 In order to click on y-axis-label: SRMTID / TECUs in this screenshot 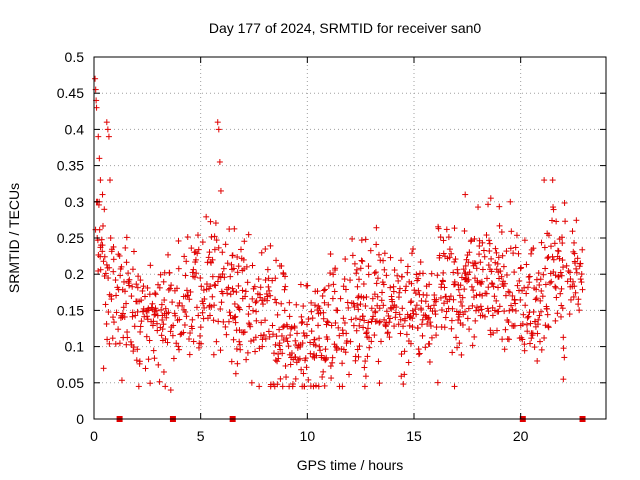, I will do `click(14, 238)`.